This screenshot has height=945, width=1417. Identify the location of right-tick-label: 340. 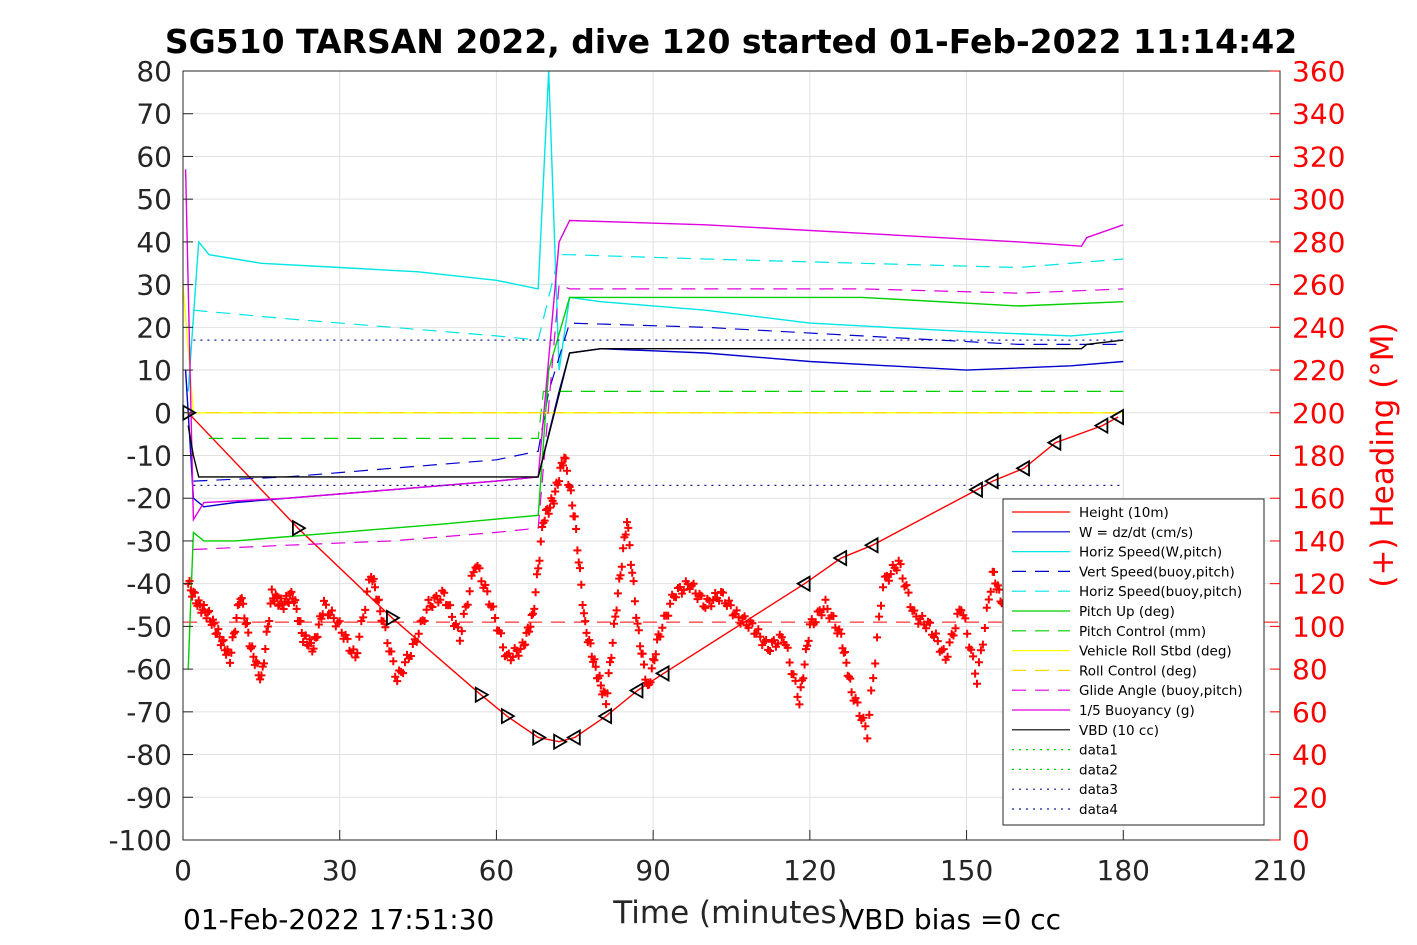
(1318, 114).